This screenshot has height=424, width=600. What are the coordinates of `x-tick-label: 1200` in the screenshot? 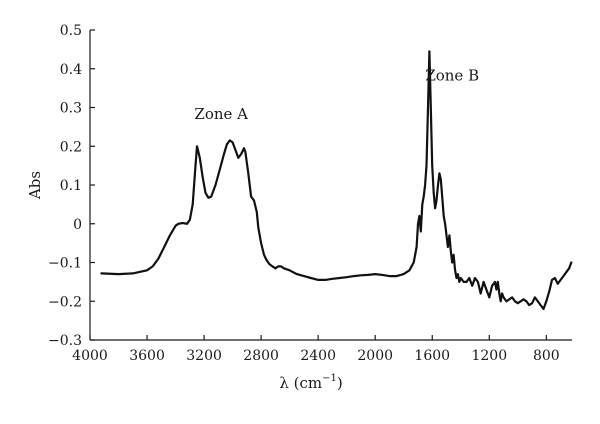 It's located at (489, 356).